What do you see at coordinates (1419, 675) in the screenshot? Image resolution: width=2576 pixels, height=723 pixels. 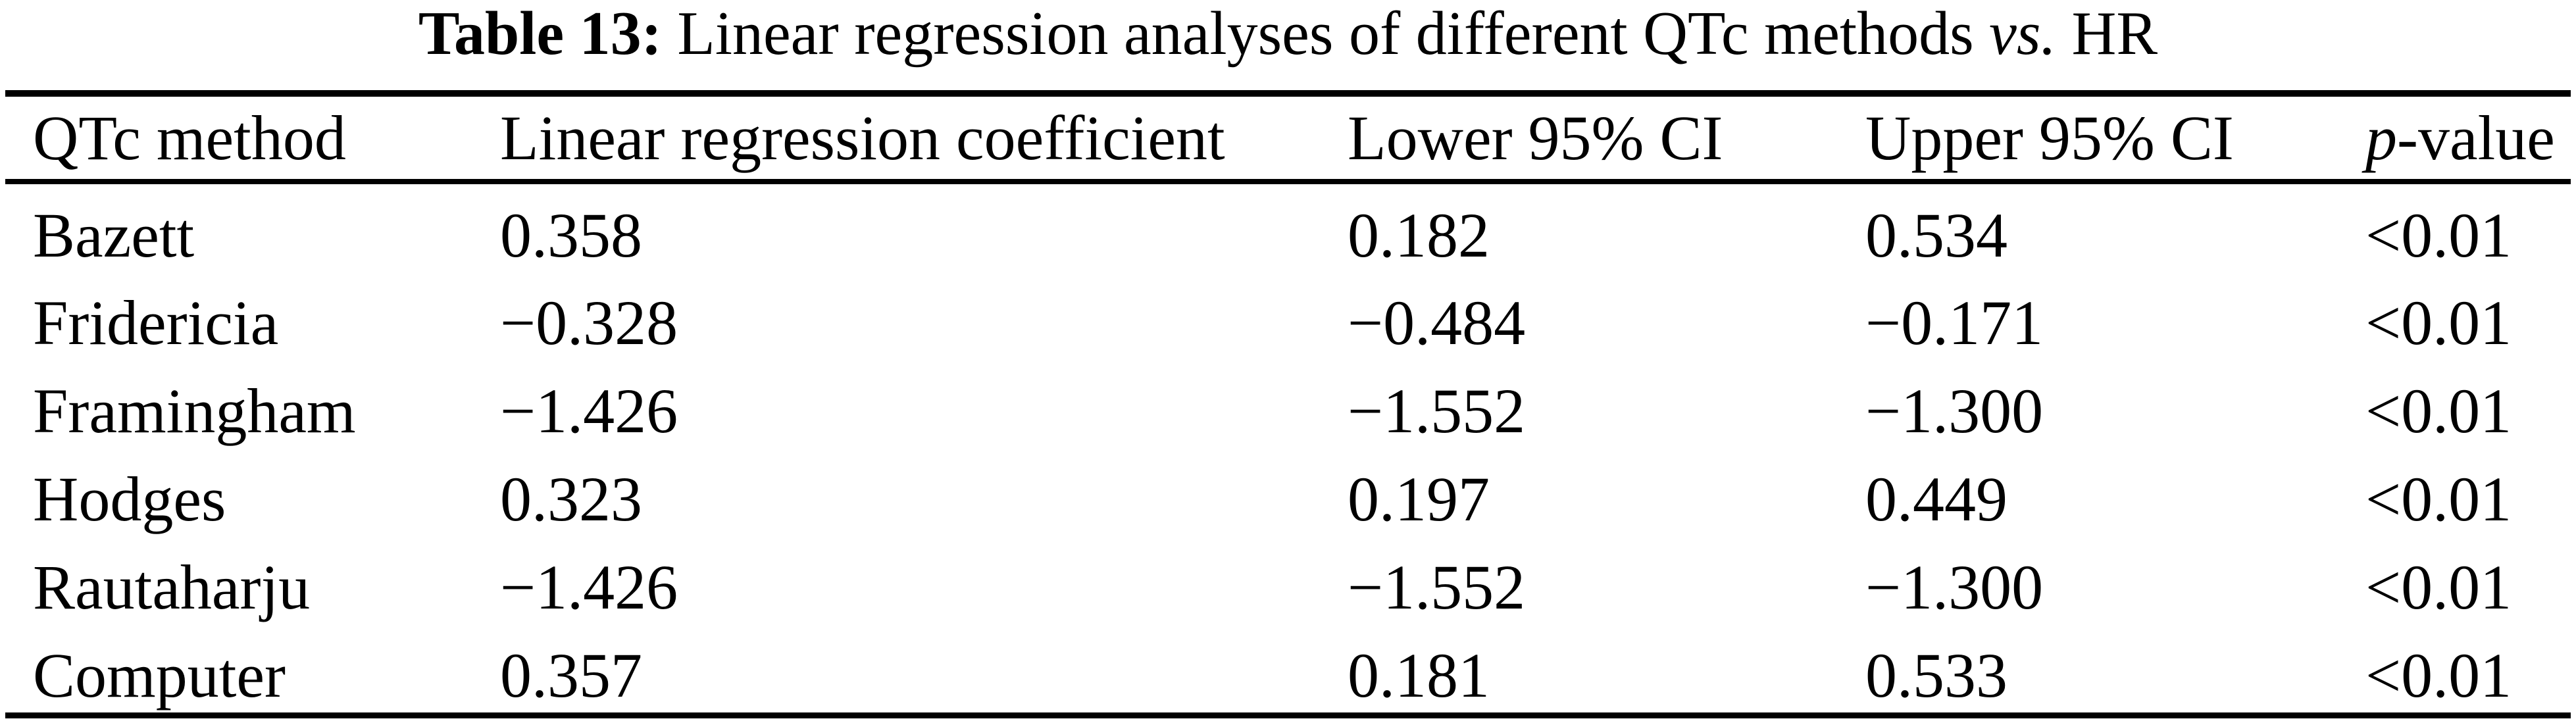 I see `lower-ci-cell: 0.181` at bounding box center [1419, 675].